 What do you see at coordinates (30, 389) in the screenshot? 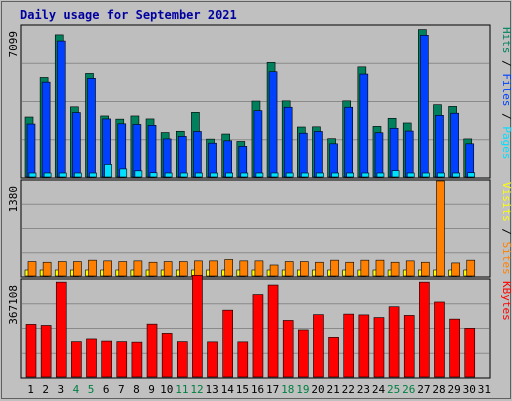
I see `x-tick-label: 1` at bounding box center [30, 389].